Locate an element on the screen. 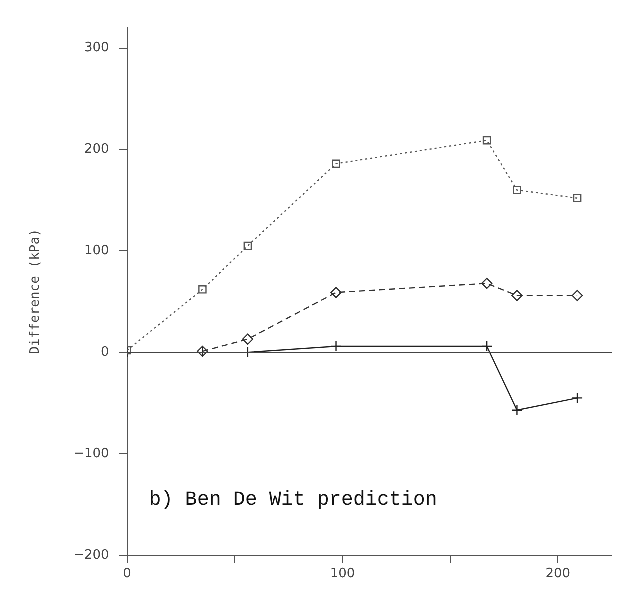 The height and width of the screenshot is (593, 630). x-tick-label: 0 is located at coordinates (127, 574).